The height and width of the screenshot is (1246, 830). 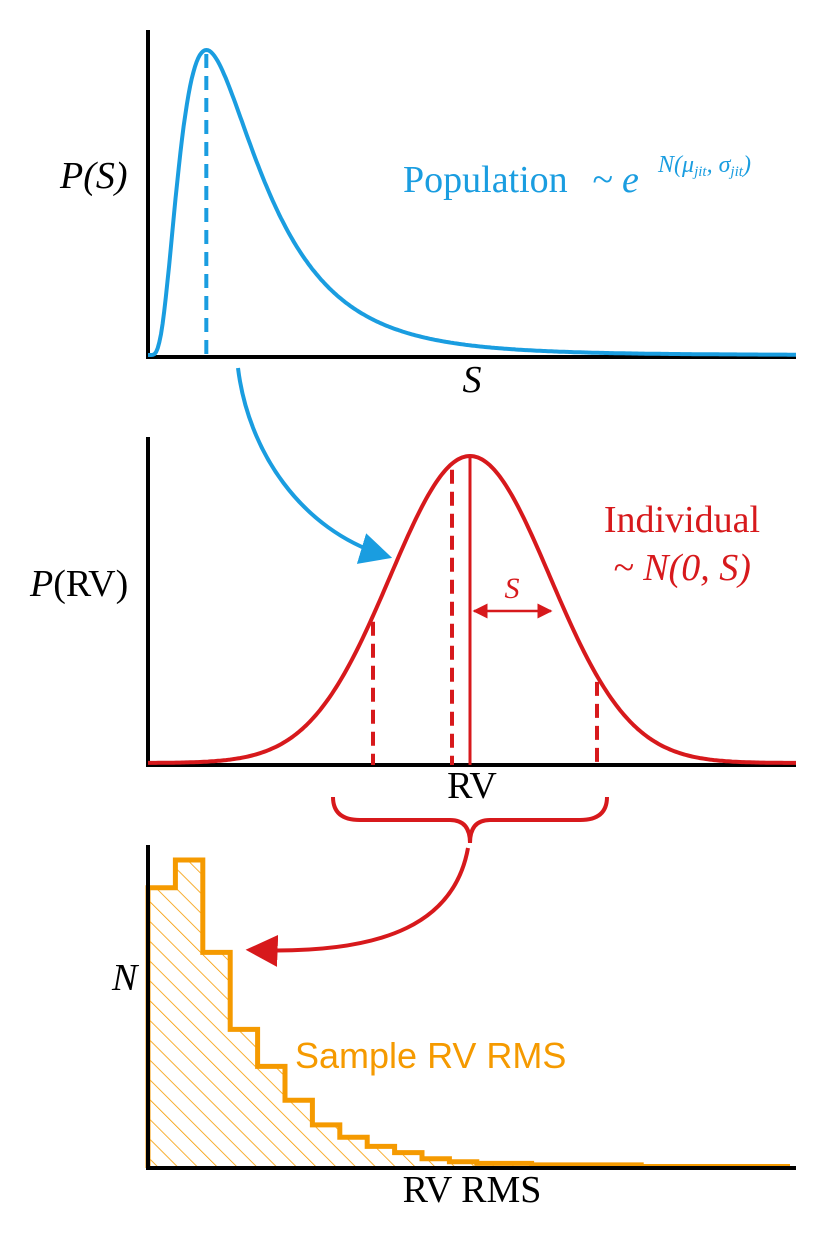 What do you see at coordinates (615, 180) in the screenshot?
I see `population-formula-base: ~ e` at bounding box center [615, 180].